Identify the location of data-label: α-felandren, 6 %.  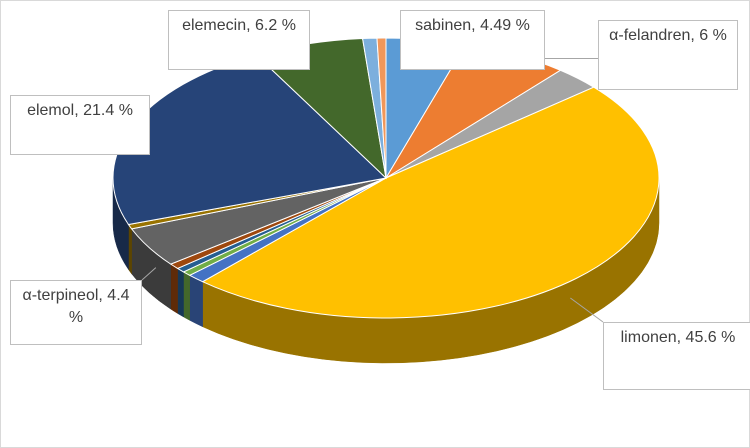
(668, 55).